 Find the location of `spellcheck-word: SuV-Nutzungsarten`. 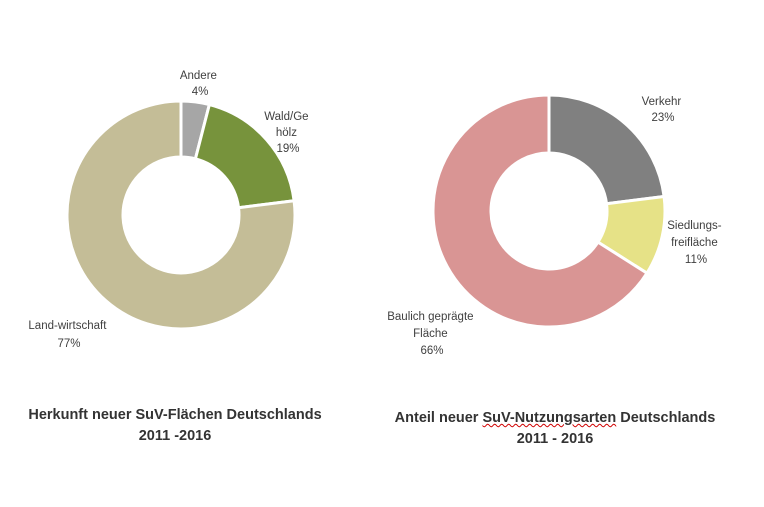

spellcheck-word: SuV-Nutzungsarten is located at coordinates (549, 418).